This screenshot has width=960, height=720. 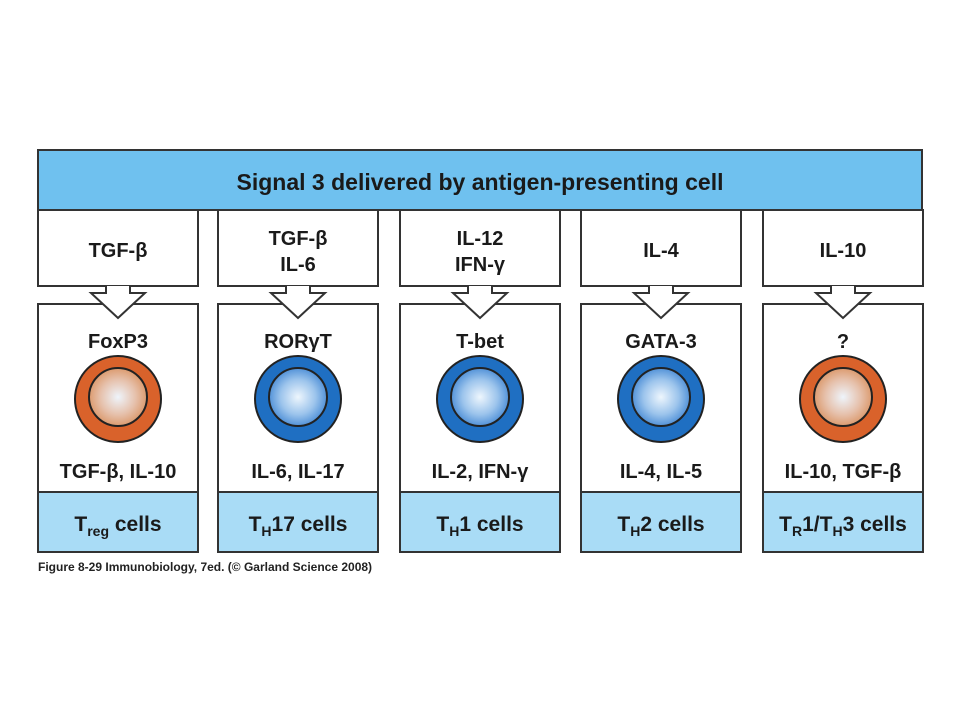 I want to click on cell-type-text: 1/T, so click(x=817, y=524).